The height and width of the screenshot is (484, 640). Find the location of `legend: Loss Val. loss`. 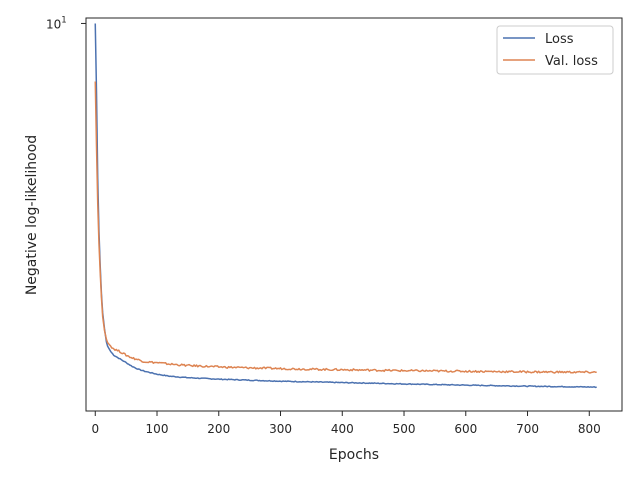

legend: Loss Val. loss is located at coordinates (555, 50).